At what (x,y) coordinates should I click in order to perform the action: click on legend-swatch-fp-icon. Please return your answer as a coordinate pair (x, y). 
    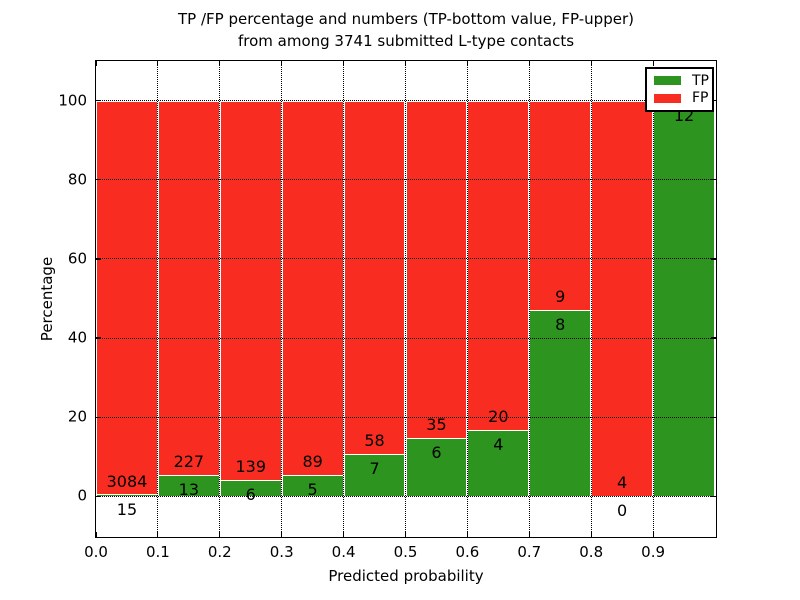
    Looking at the image, I should click on (667, 98).